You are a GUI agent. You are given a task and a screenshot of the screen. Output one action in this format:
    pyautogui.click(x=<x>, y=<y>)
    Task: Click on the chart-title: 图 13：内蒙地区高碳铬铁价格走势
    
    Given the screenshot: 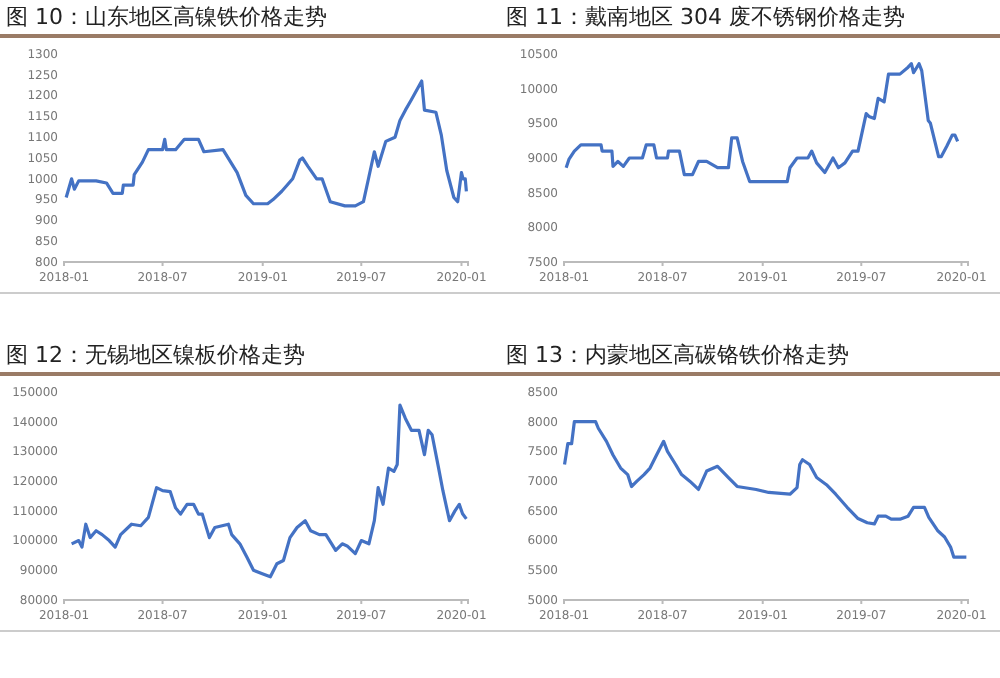 What is the action you would take?
    pyautogui.click(x=750, y=357)
    